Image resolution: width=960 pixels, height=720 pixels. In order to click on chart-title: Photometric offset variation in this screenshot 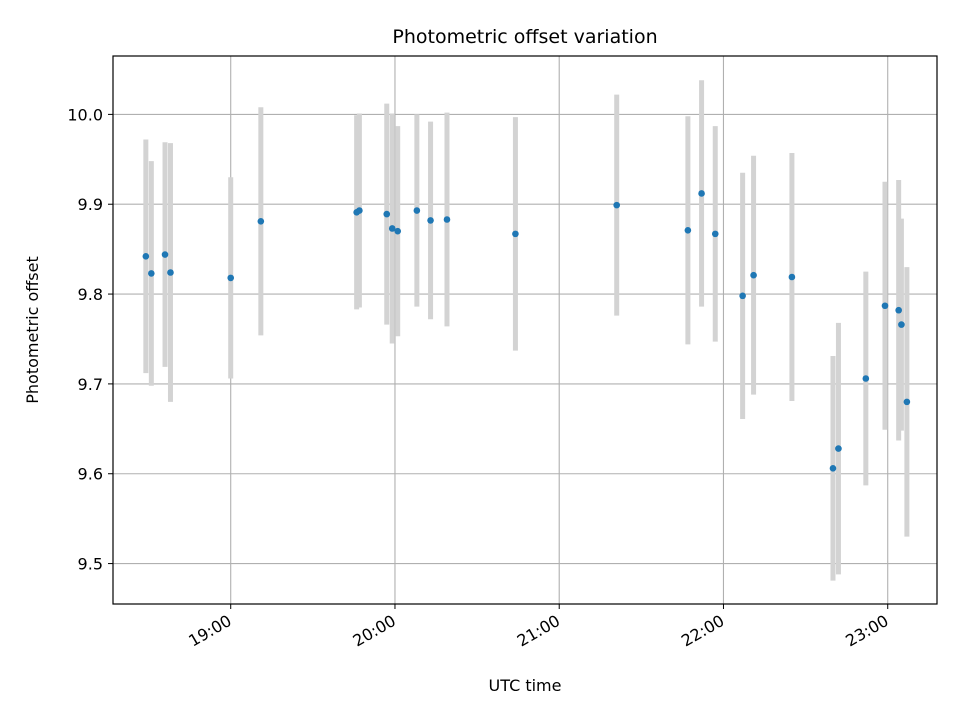, I will do `click(524, 37)`.